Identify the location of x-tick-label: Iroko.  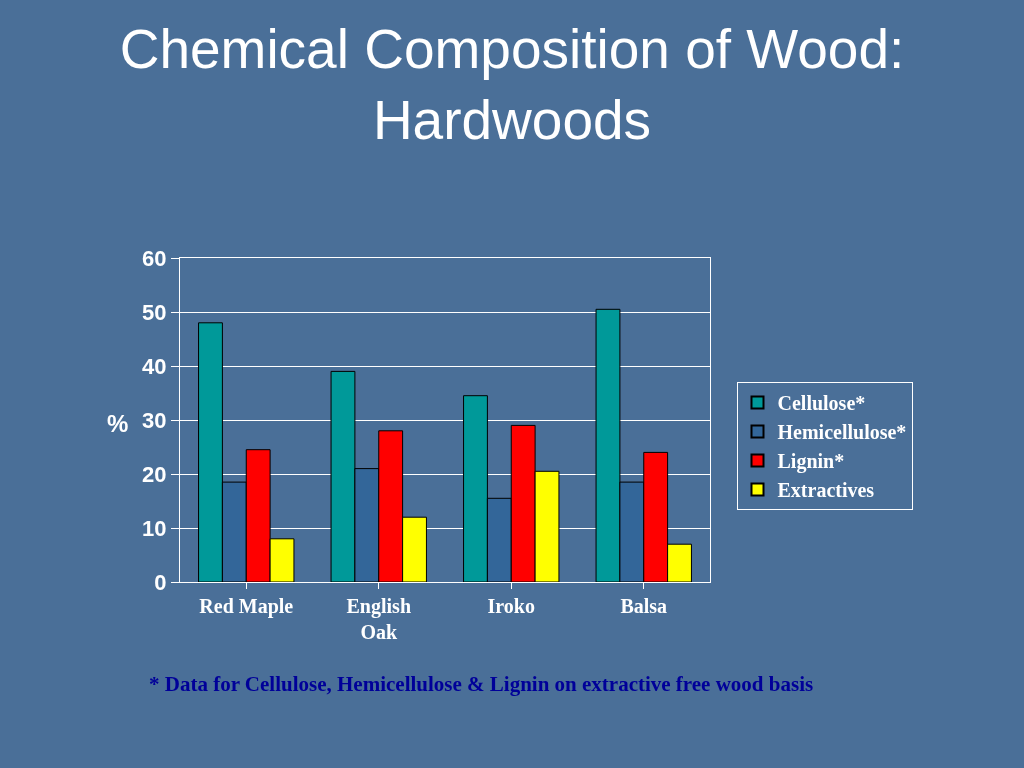
(511, 606).